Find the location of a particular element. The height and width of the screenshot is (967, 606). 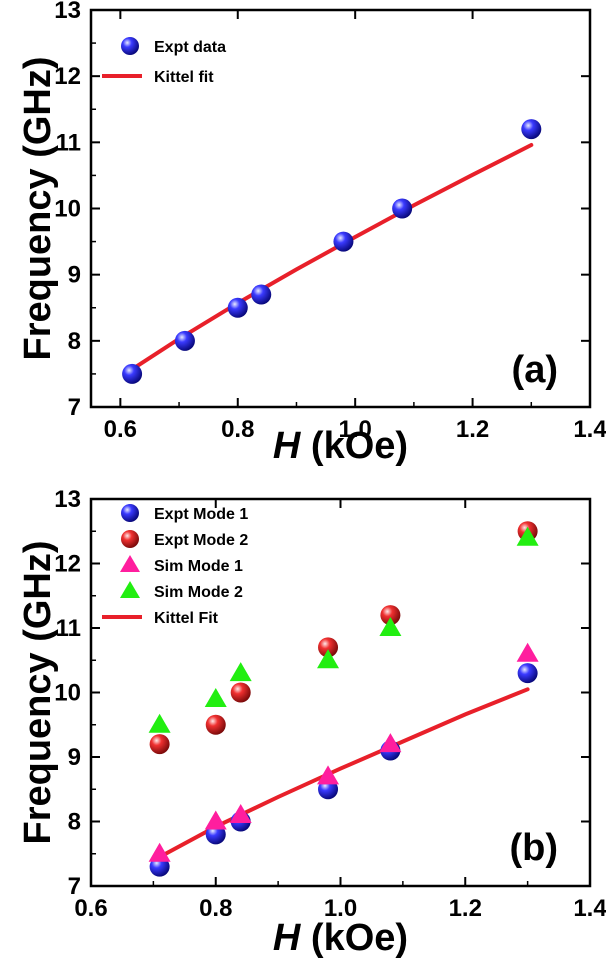

legend-entry: Sim Mode 2 is located at coordinates (198, 592).